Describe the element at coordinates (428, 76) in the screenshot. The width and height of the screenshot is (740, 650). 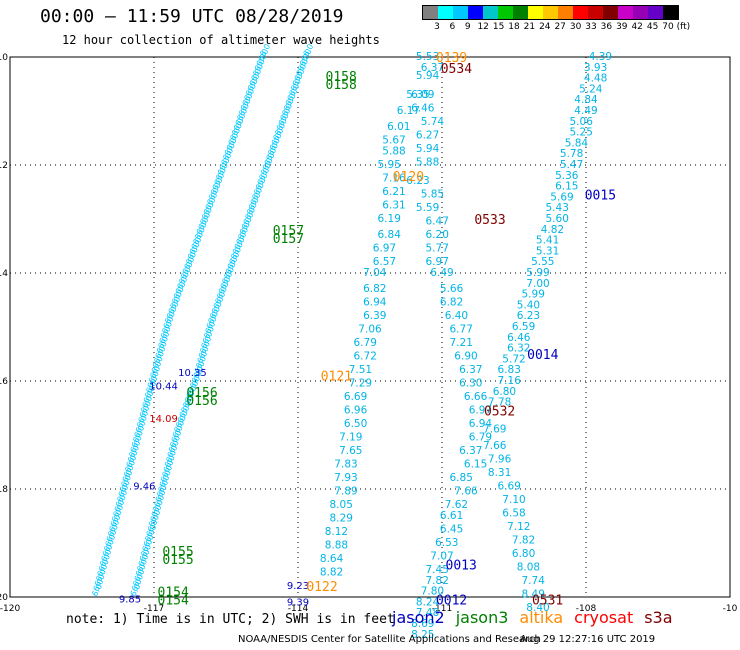
I see `swh-value-track-a: 5.94` at that location.